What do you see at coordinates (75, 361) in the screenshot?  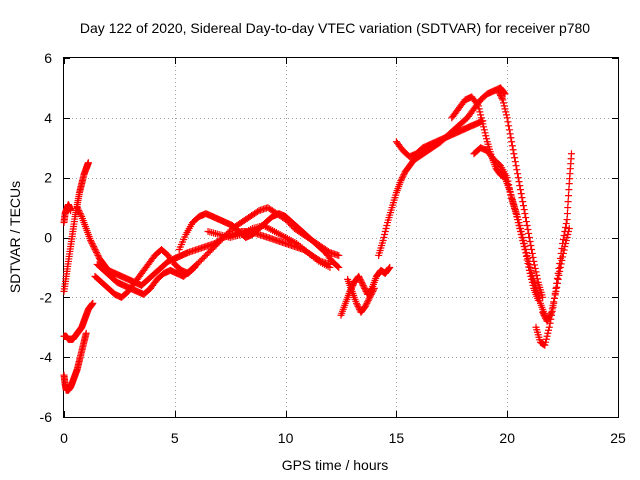 I see `series-track-d` at bounding box center [75, 361].